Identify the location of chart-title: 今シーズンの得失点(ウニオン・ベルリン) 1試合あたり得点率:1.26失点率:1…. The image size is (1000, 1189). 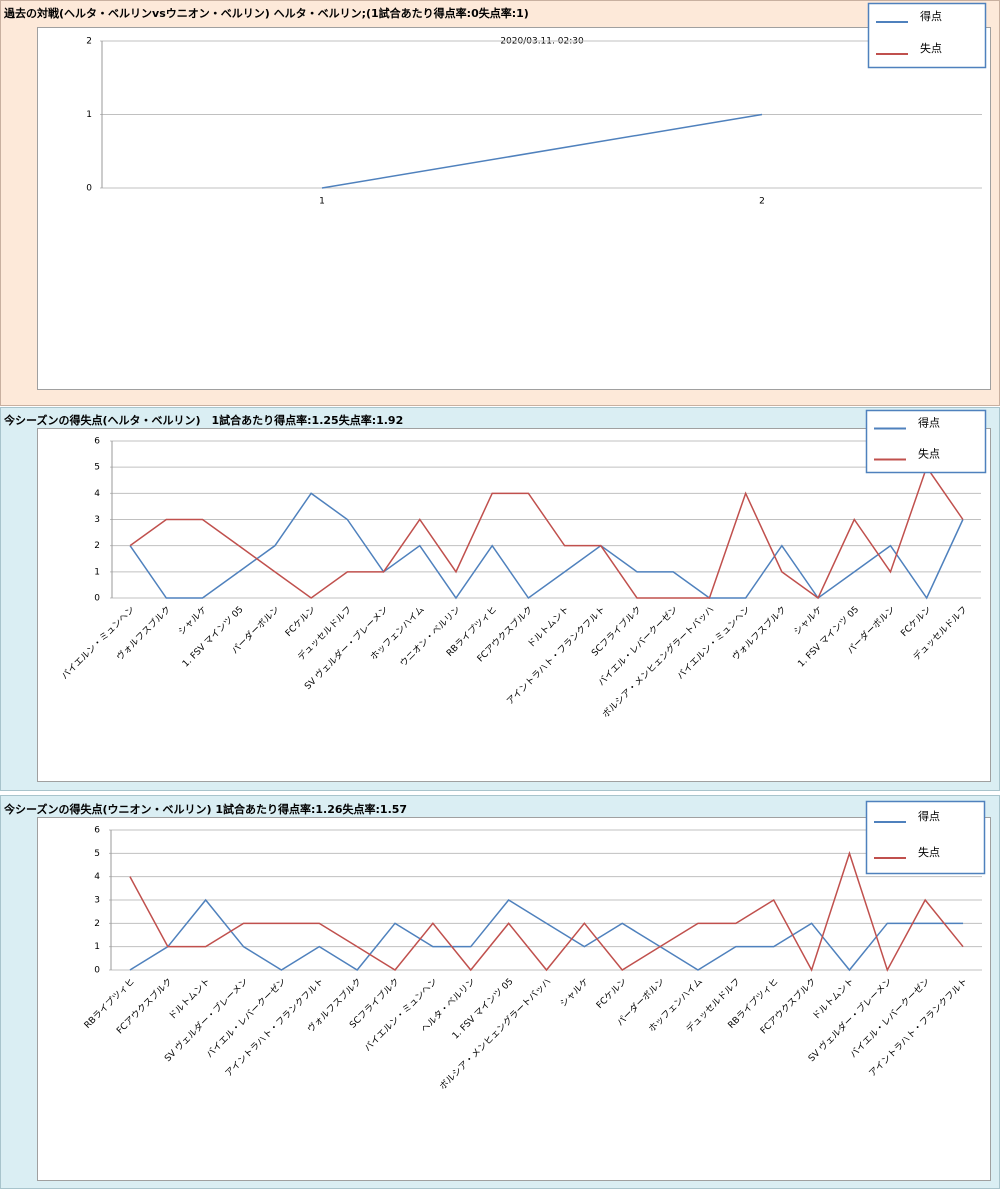
(205, 809).